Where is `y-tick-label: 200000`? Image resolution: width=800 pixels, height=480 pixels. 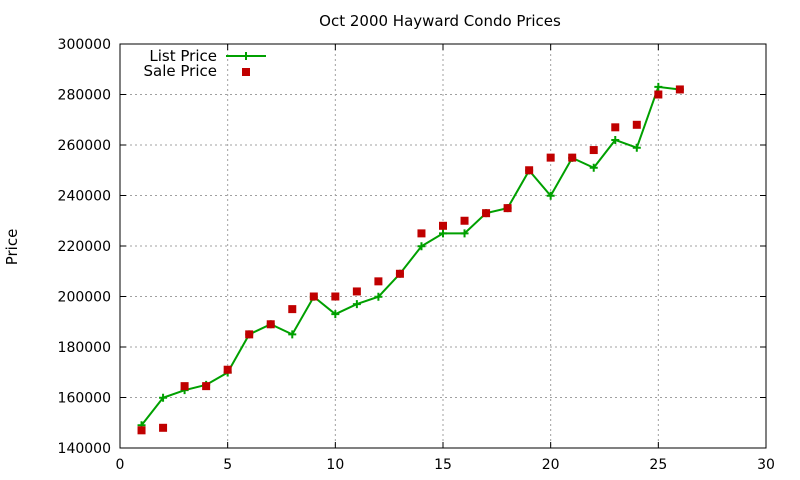 y-tick-label: 200000 is located at coordinates (84, 298).